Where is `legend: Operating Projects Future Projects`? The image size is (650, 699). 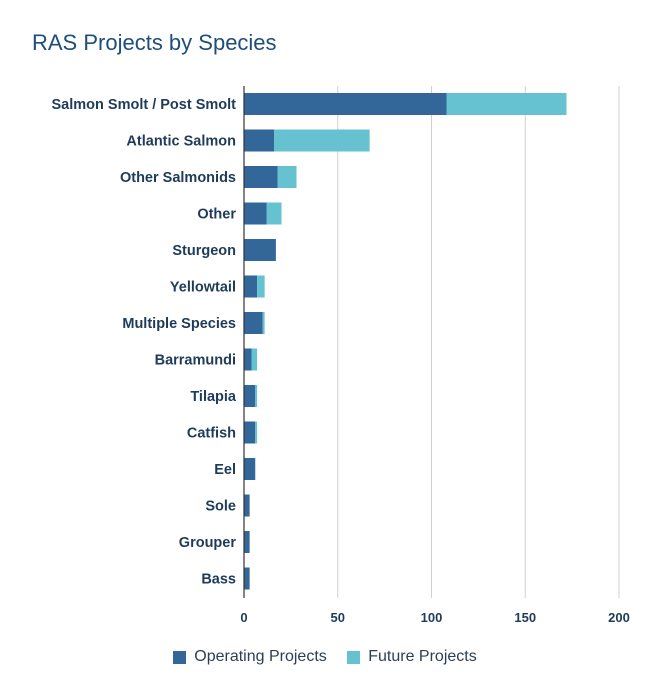
legend: Operating Projects Future Projects is located at coordinates (325, 658).